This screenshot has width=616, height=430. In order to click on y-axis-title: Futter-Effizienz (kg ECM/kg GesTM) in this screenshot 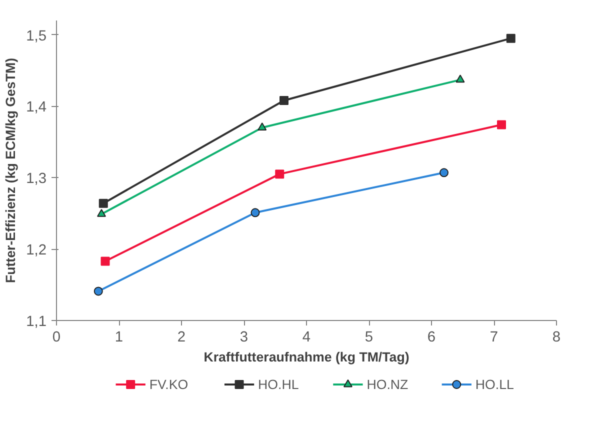, I will do `click(10, 171)`.